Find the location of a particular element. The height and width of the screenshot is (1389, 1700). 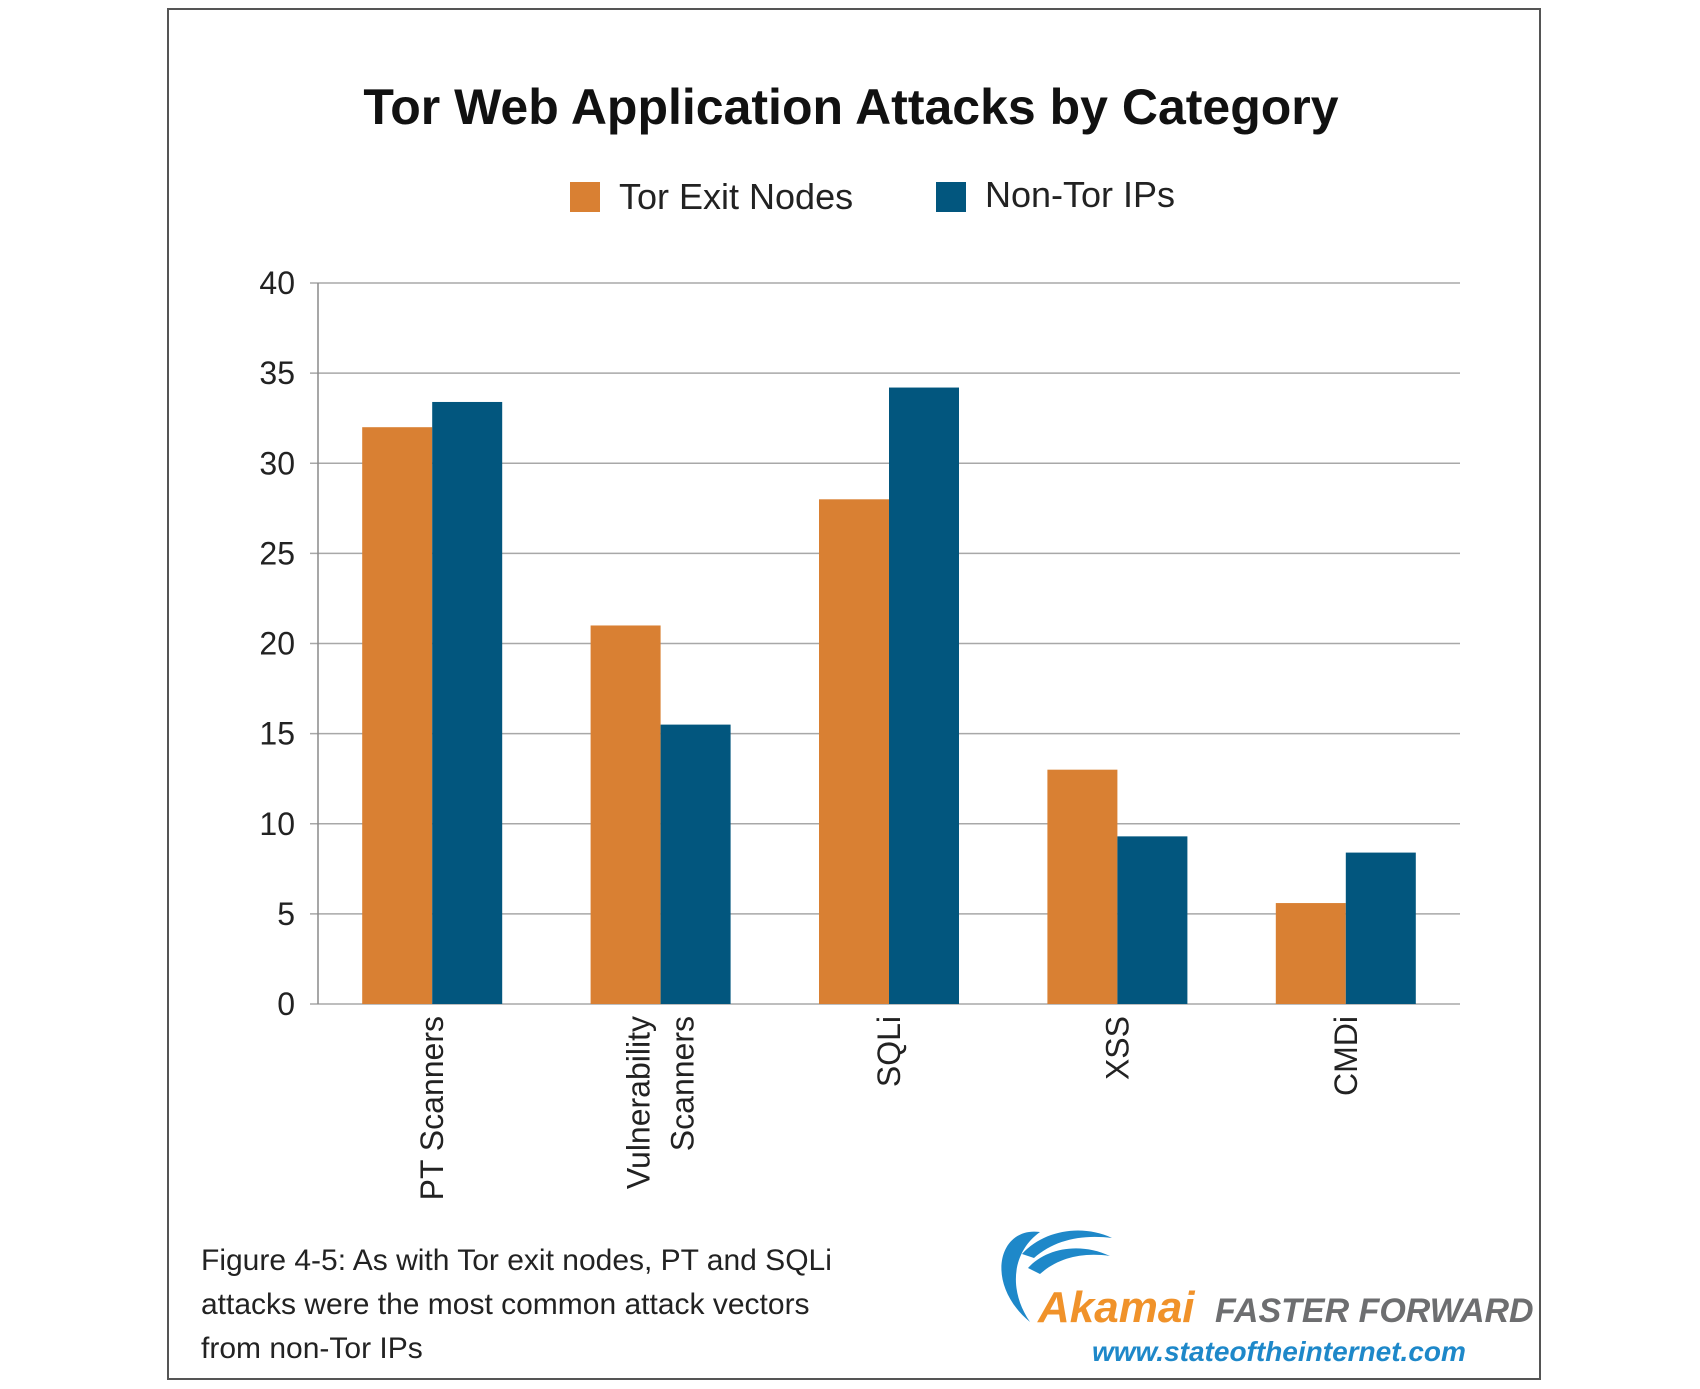

bar-tor-exit-nodes-sqli is located at coordinates (854, 751).